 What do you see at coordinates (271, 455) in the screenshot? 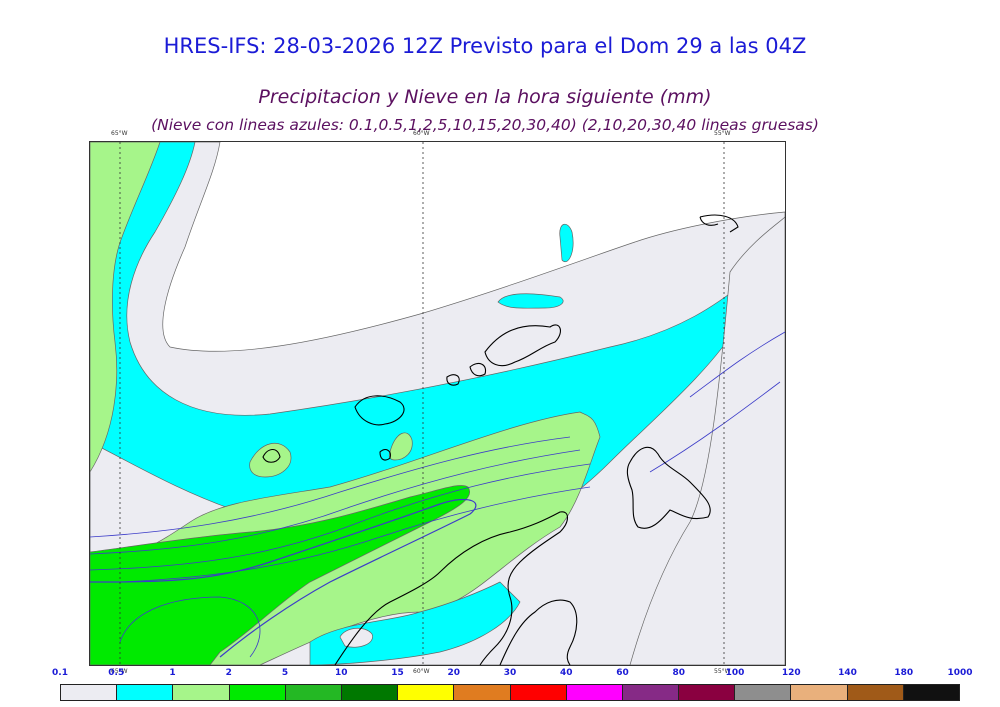
I see `island-tiny` at bounding box center [271, 455].